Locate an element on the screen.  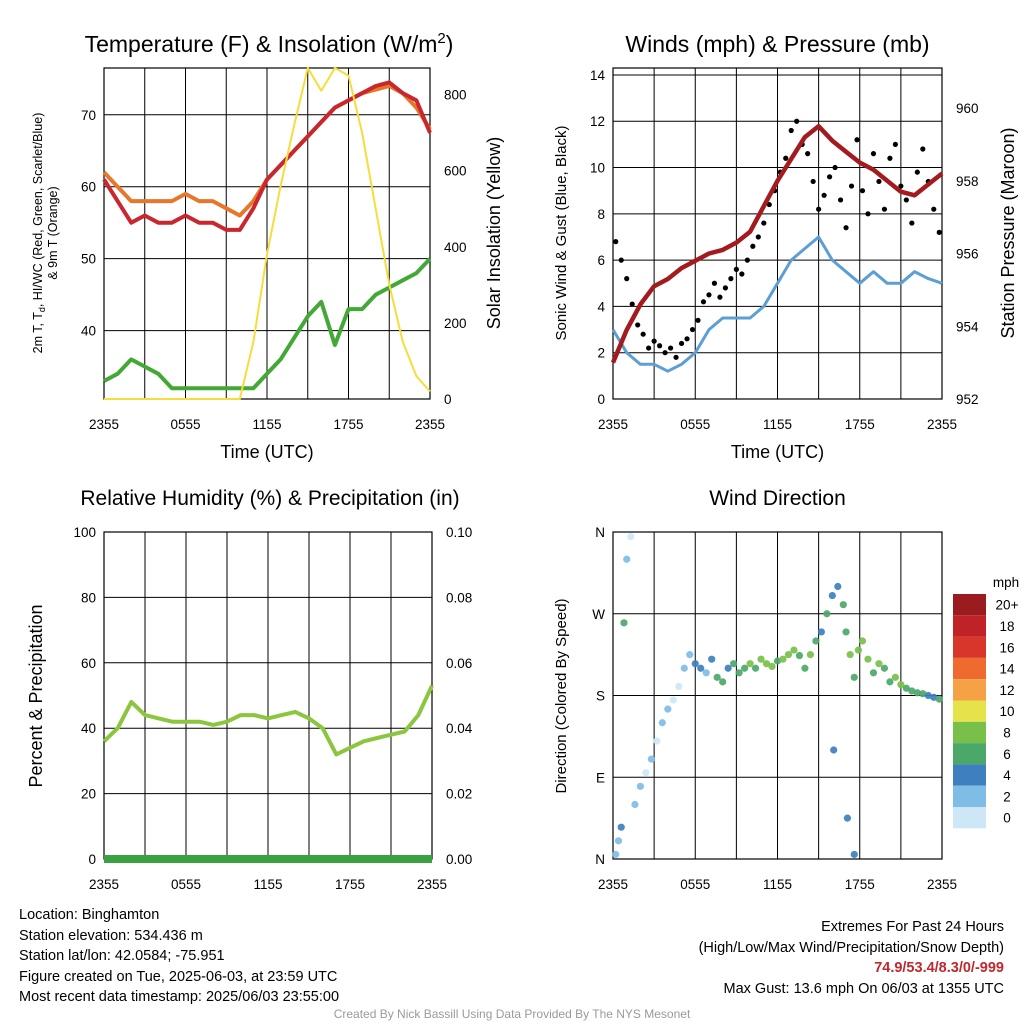
y2-tick-label: 200 is located at coordinates (455, 323).